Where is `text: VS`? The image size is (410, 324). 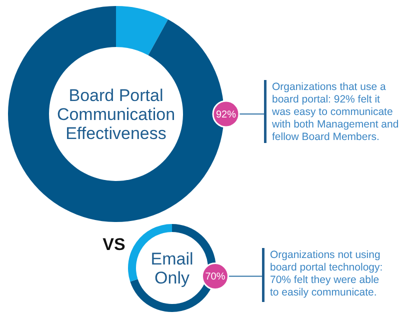 text: VS is located at coordinates (114, 244).